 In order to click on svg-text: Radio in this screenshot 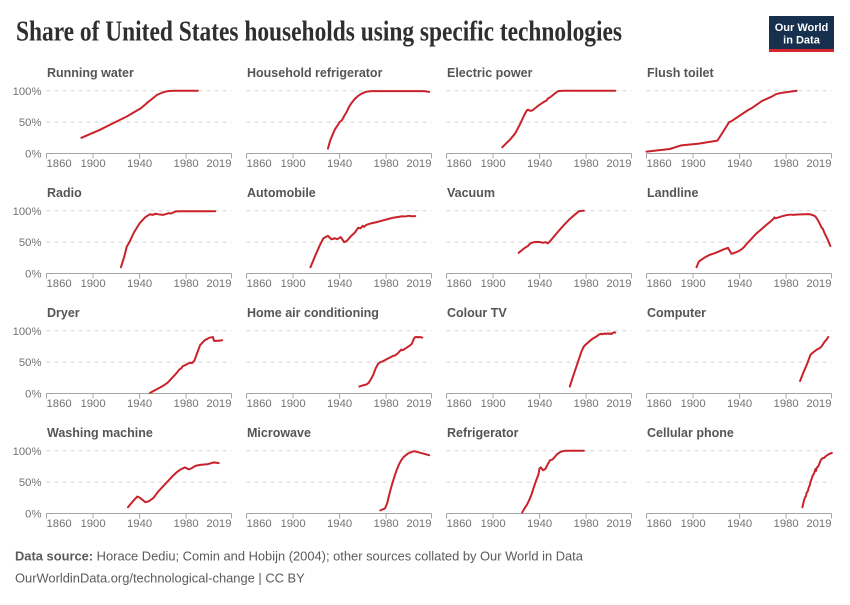, I will do `click(64, 193)`.